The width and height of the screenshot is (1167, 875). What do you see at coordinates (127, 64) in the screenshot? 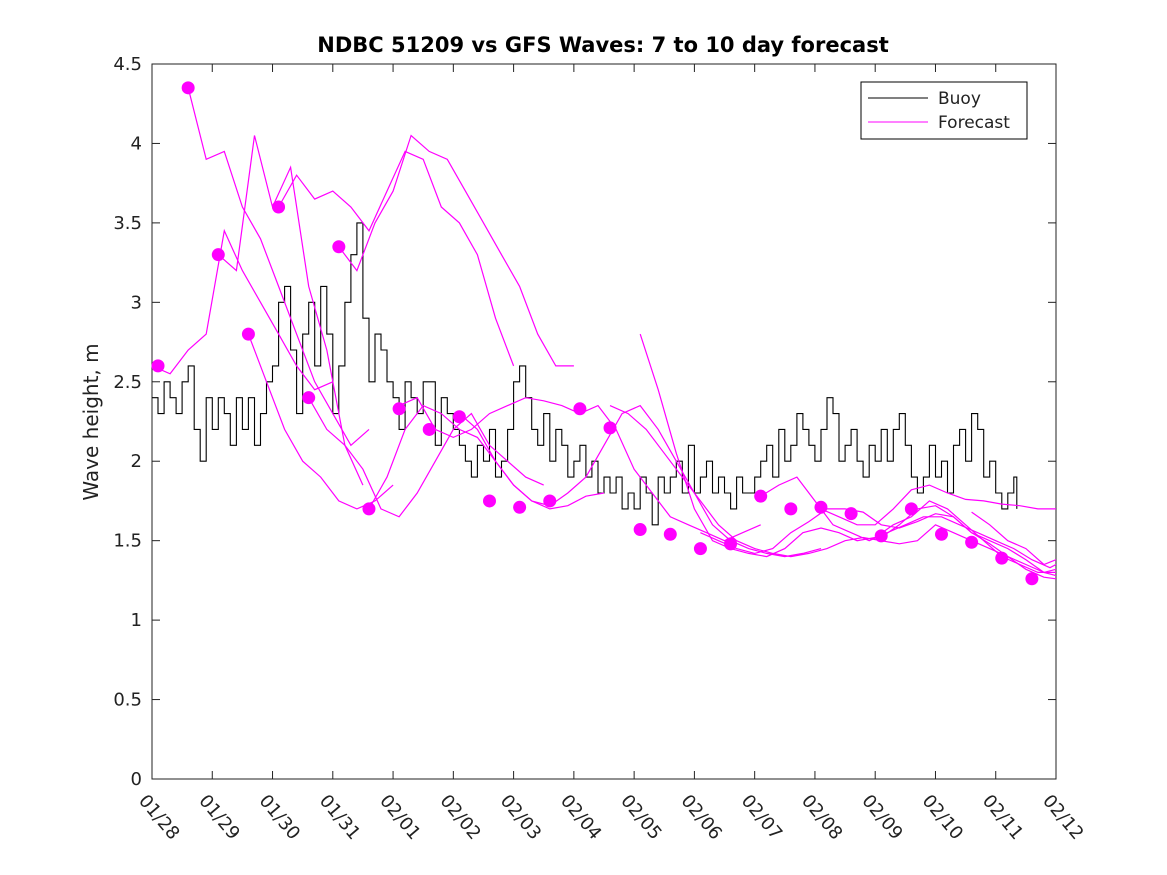
I see `y-tick-label: 4.5` at bounding box center [127, 64].